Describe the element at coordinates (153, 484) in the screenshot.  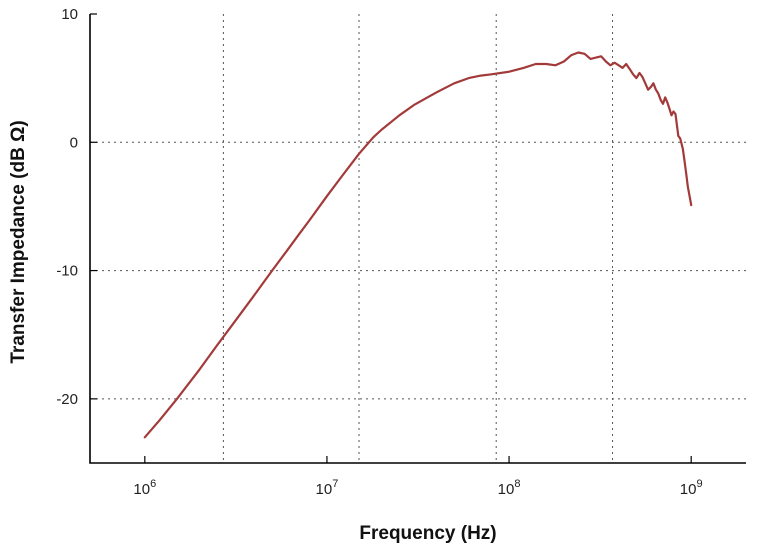
I see `x-tick-label-exponent: 6` at that location.